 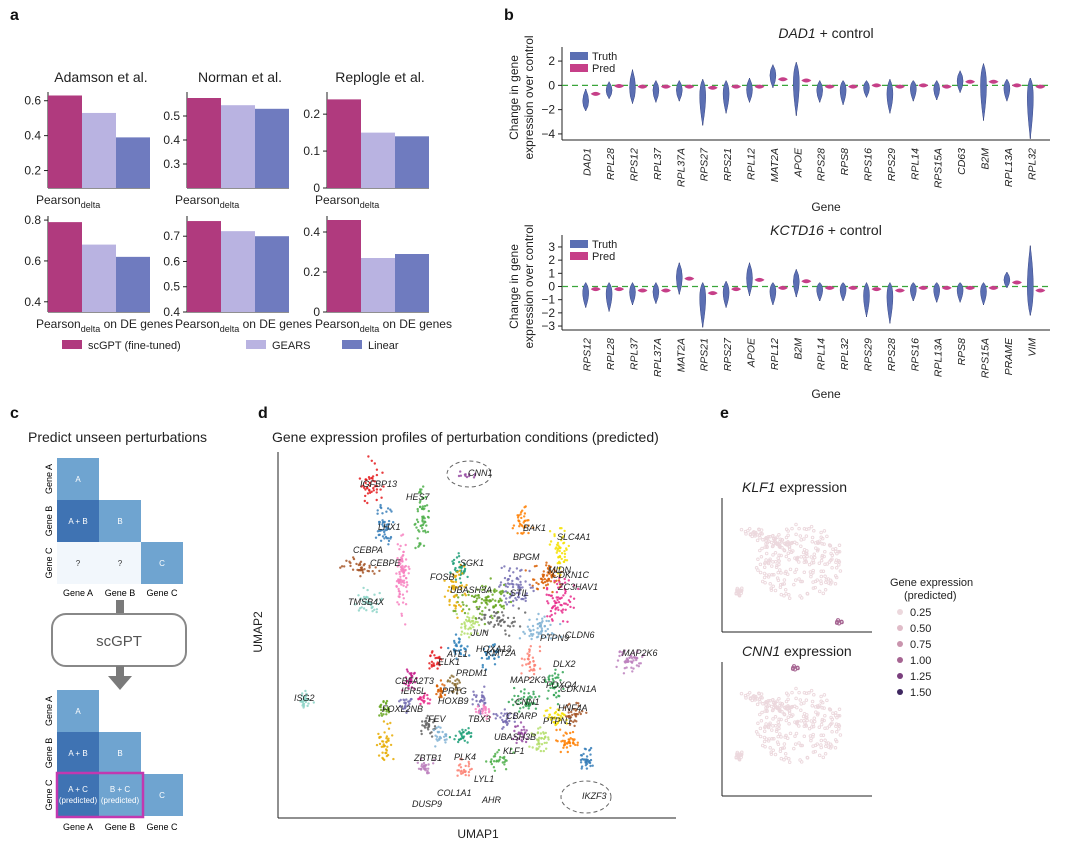 I want to click on cnn1-title-gene: CNN1, so click(x=761, y=651).